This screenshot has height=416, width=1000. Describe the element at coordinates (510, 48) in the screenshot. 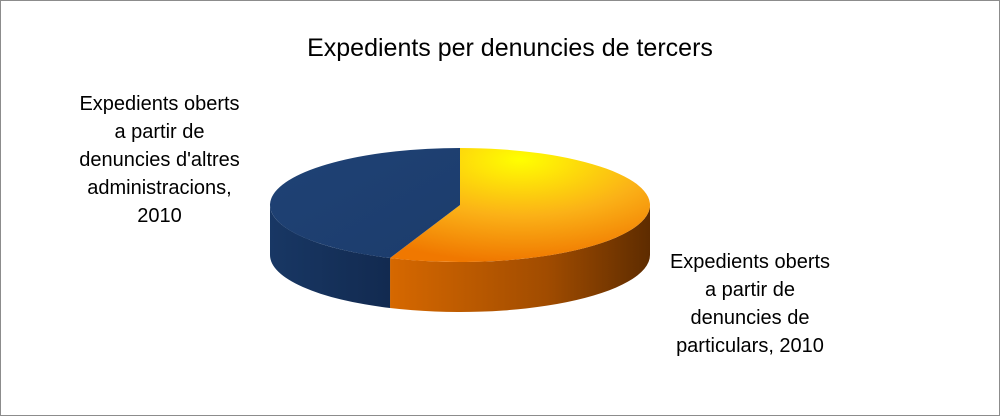

I see `chart-title: Expedients per denuncies de tercers` at that location.